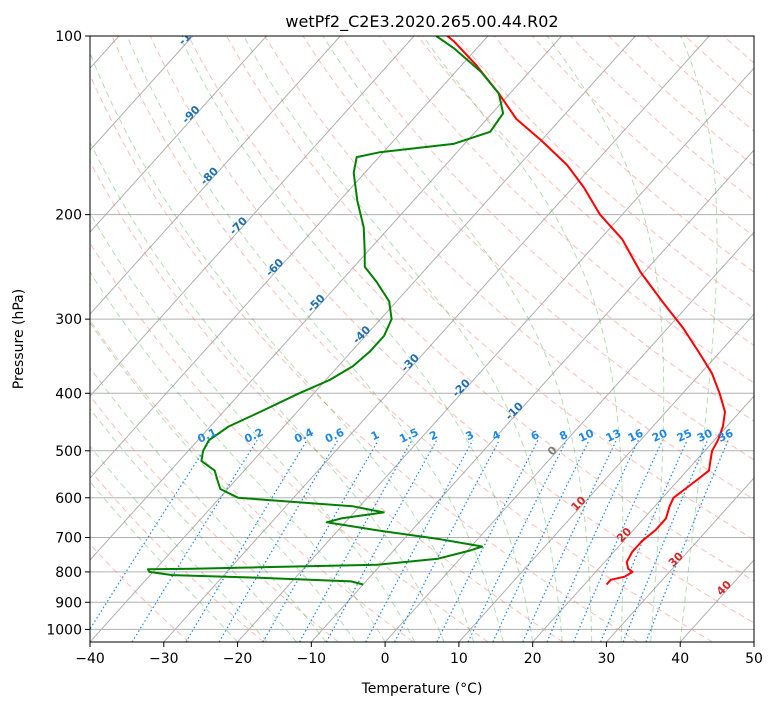 The image size is (775, 708). Describe the element at coordinates (207, 436) in the screenshot. I see `mixing-ratio-label: 0.1` at that location.